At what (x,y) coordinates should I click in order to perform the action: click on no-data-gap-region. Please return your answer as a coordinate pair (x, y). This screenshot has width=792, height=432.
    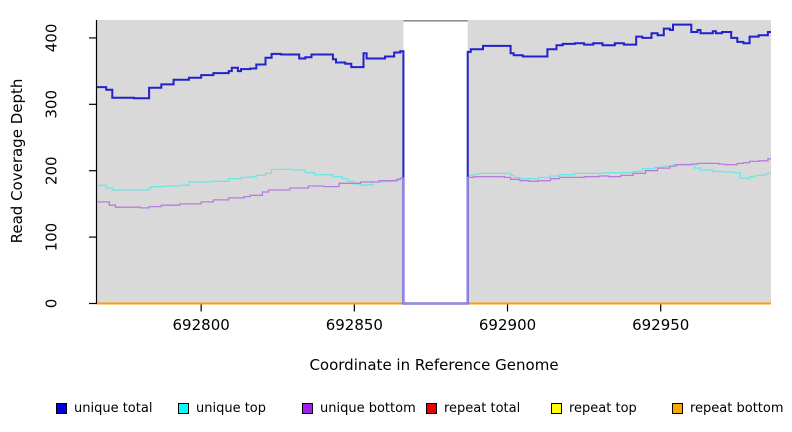
    Looking at the image, I should click on (435, 162).